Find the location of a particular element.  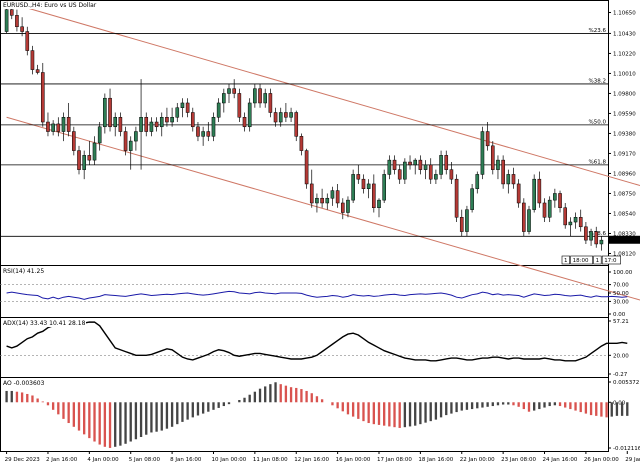

rsi-tick-label: 50.00 is located at coordinates (621, 294).